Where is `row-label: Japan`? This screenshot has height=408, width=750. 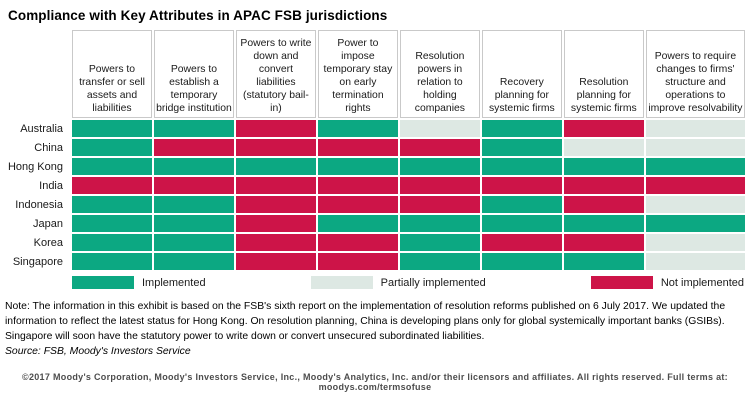
row-label: Japan is located at coordinates (48, 223).